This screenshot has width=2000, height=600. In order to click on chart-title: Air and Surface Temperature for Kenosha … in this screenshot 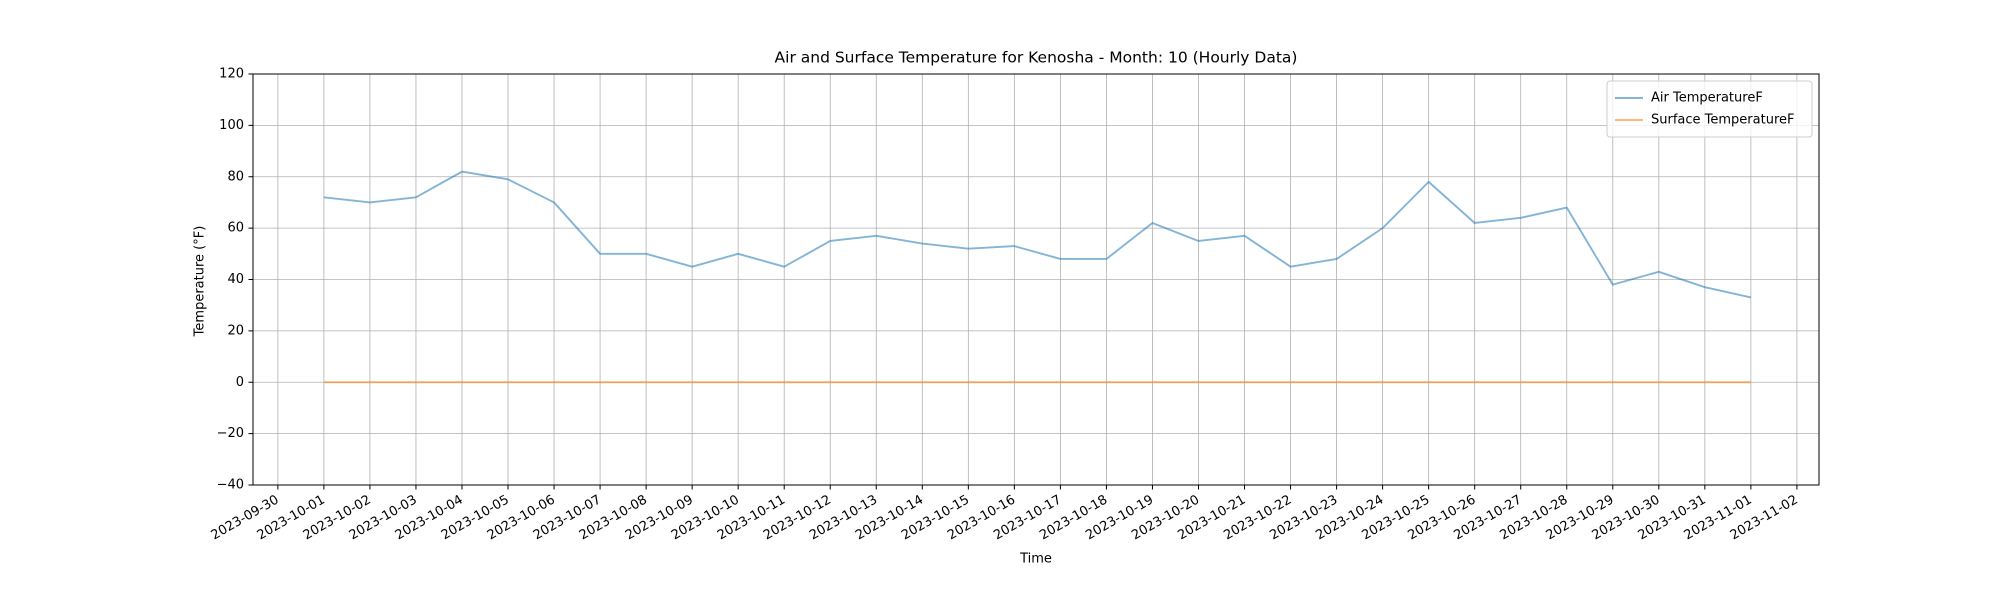, I will do `click(1036, 58)`.